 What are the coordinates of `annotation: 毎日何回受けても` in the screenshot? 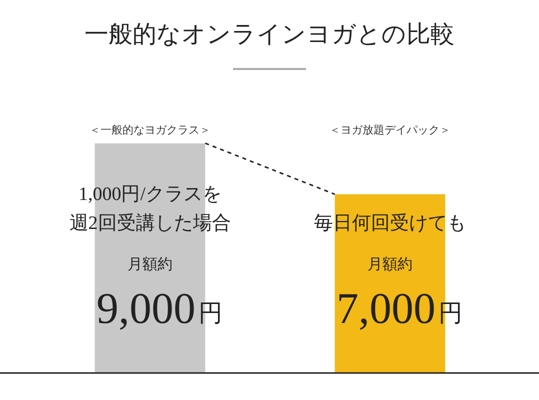 It's located at (390, 223).